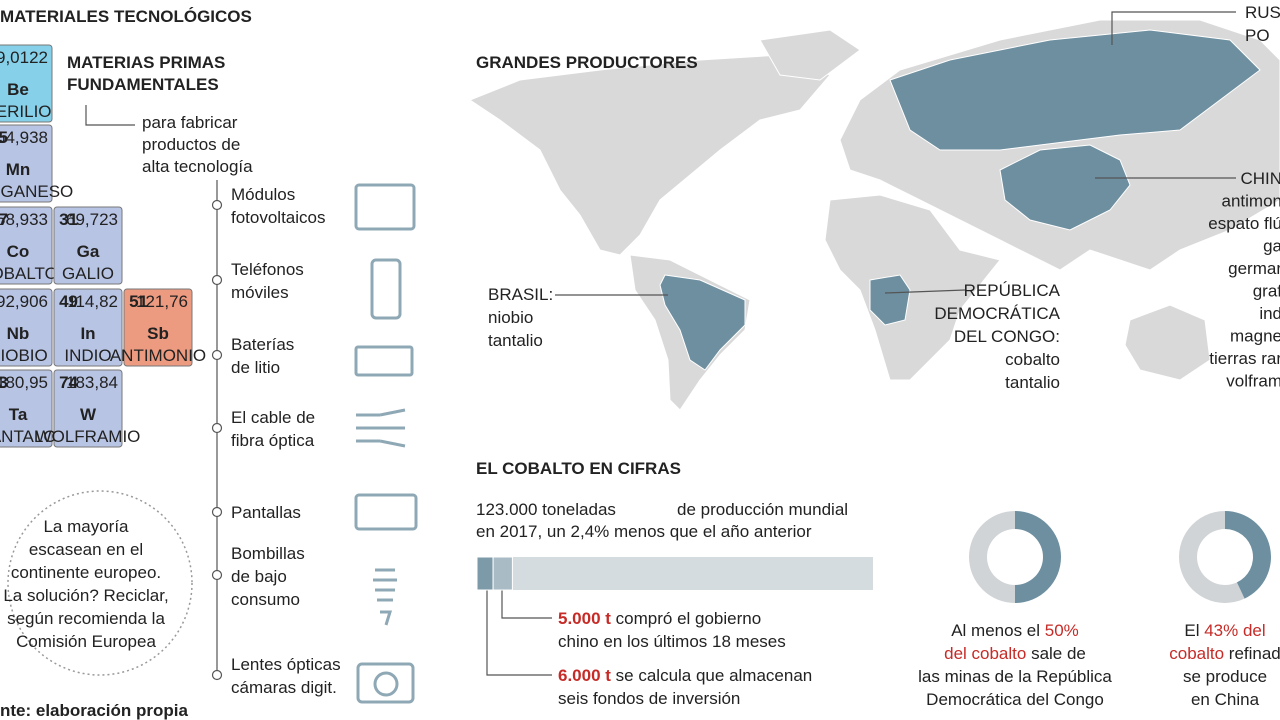  I want to click on element-number: 7, so click(4, 219).